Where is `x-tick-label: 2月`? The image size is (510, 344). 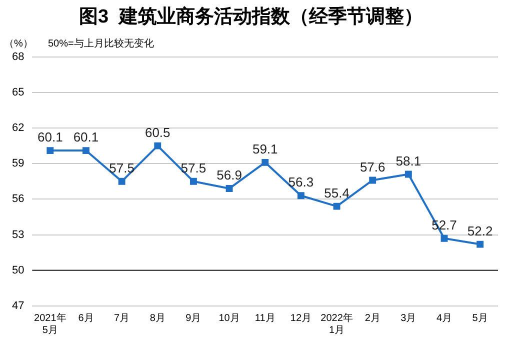
x-tick-label: 2月 is located at coordinates (372, 318).